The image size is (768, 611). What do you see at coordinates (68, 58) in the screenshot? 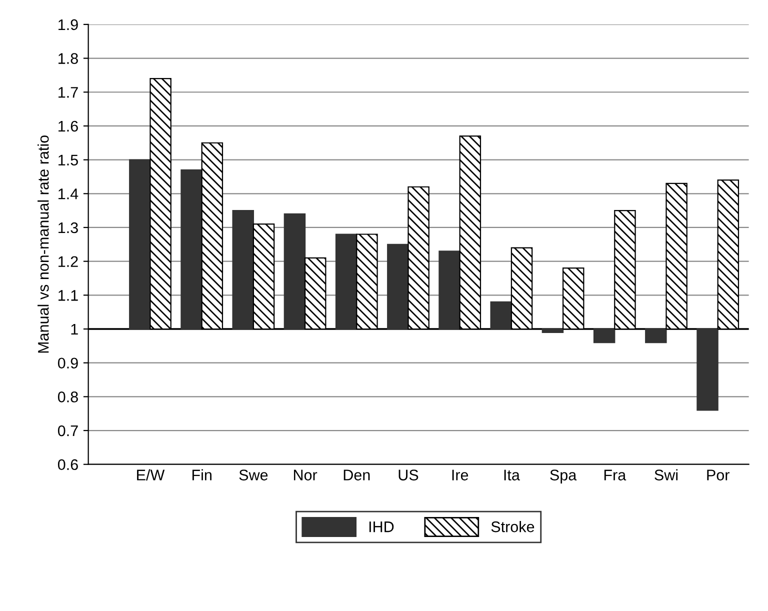
I see `y-tick-label: 1.8` at bounding box center [68, 58].